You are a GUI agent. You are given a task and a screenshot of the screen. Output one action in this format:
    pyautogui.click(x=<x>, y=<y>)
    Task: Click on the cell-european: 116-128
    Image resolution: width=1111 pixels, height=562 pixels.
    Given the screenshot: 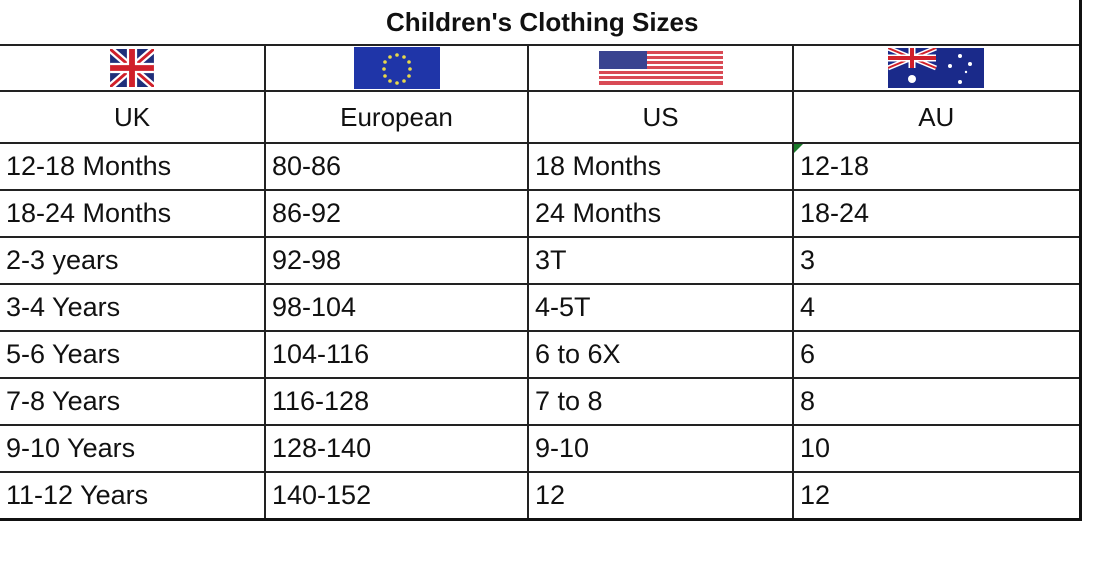 What is the action you would take?
    pyautogui.click(x=396, y=401)
    